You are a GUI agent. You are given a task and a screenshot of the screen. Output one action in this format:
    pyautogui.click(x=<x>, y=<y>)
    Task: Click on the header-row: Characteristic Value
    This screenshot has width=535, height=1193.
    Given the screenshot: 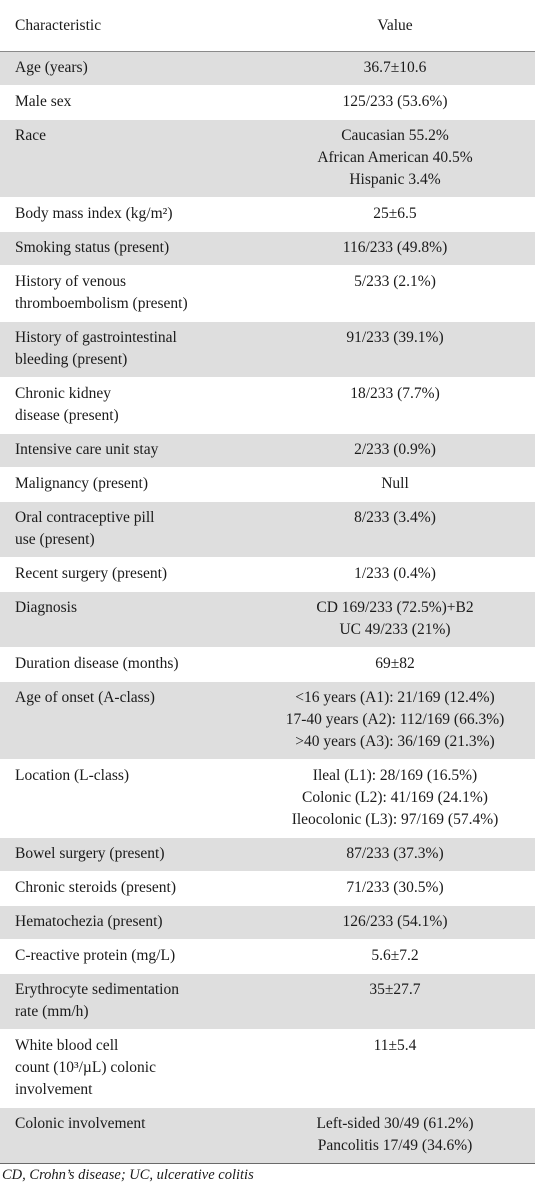 What is the action you would take?
    pyautogui.click(x=267, y=26)
    